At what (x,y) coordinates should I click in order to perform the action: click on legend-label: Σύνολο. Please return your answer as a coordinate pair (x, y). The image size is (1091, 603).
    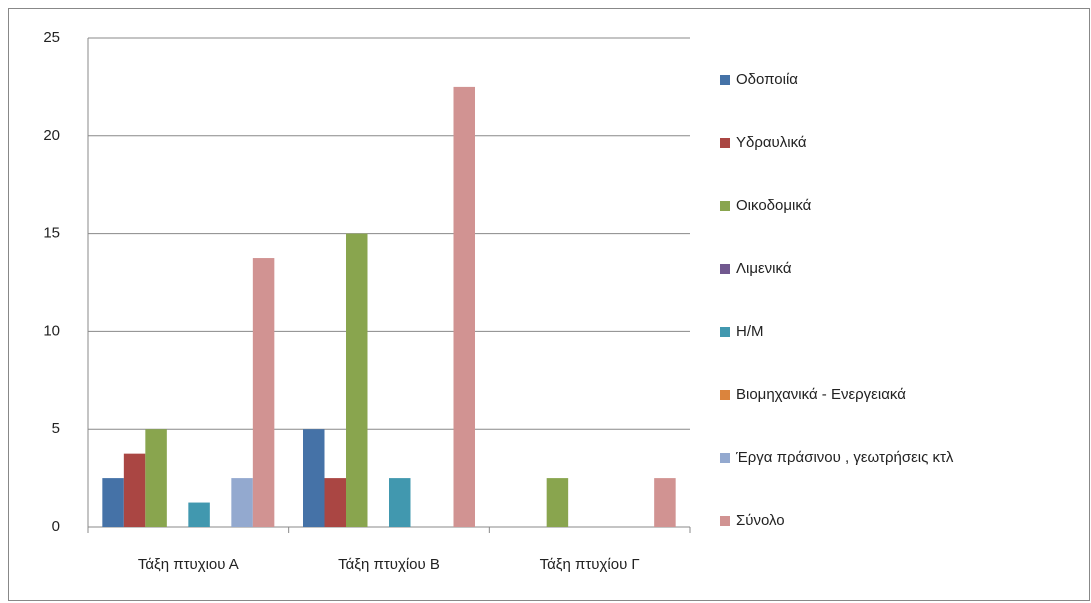
    Looking at the image, I should click on (760, 520).